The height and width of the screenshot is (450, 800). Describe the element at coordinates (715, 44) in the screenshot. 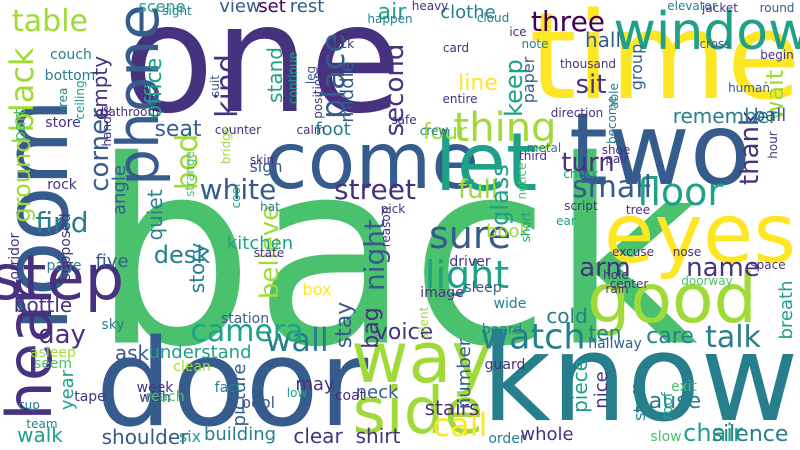

I see `word-cross: cross` at that location.